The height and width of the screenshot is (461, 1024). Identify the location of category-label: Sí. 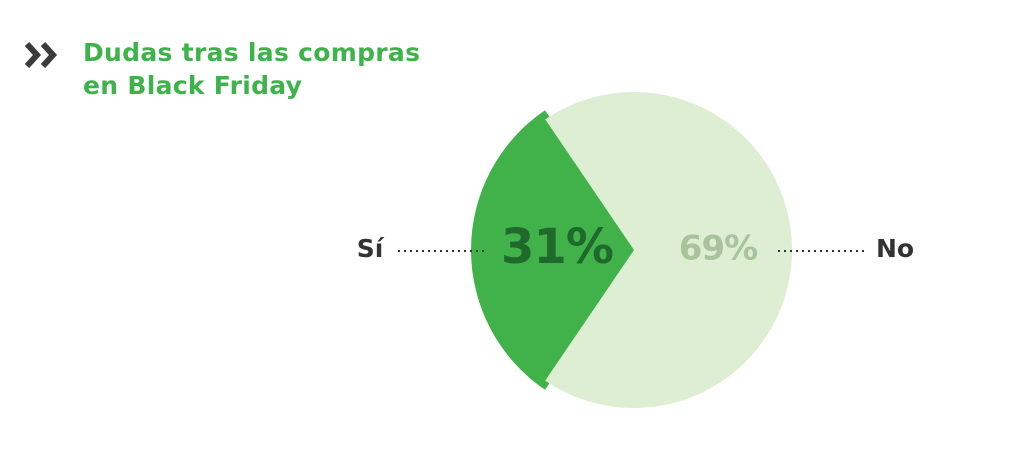
(371, 248).